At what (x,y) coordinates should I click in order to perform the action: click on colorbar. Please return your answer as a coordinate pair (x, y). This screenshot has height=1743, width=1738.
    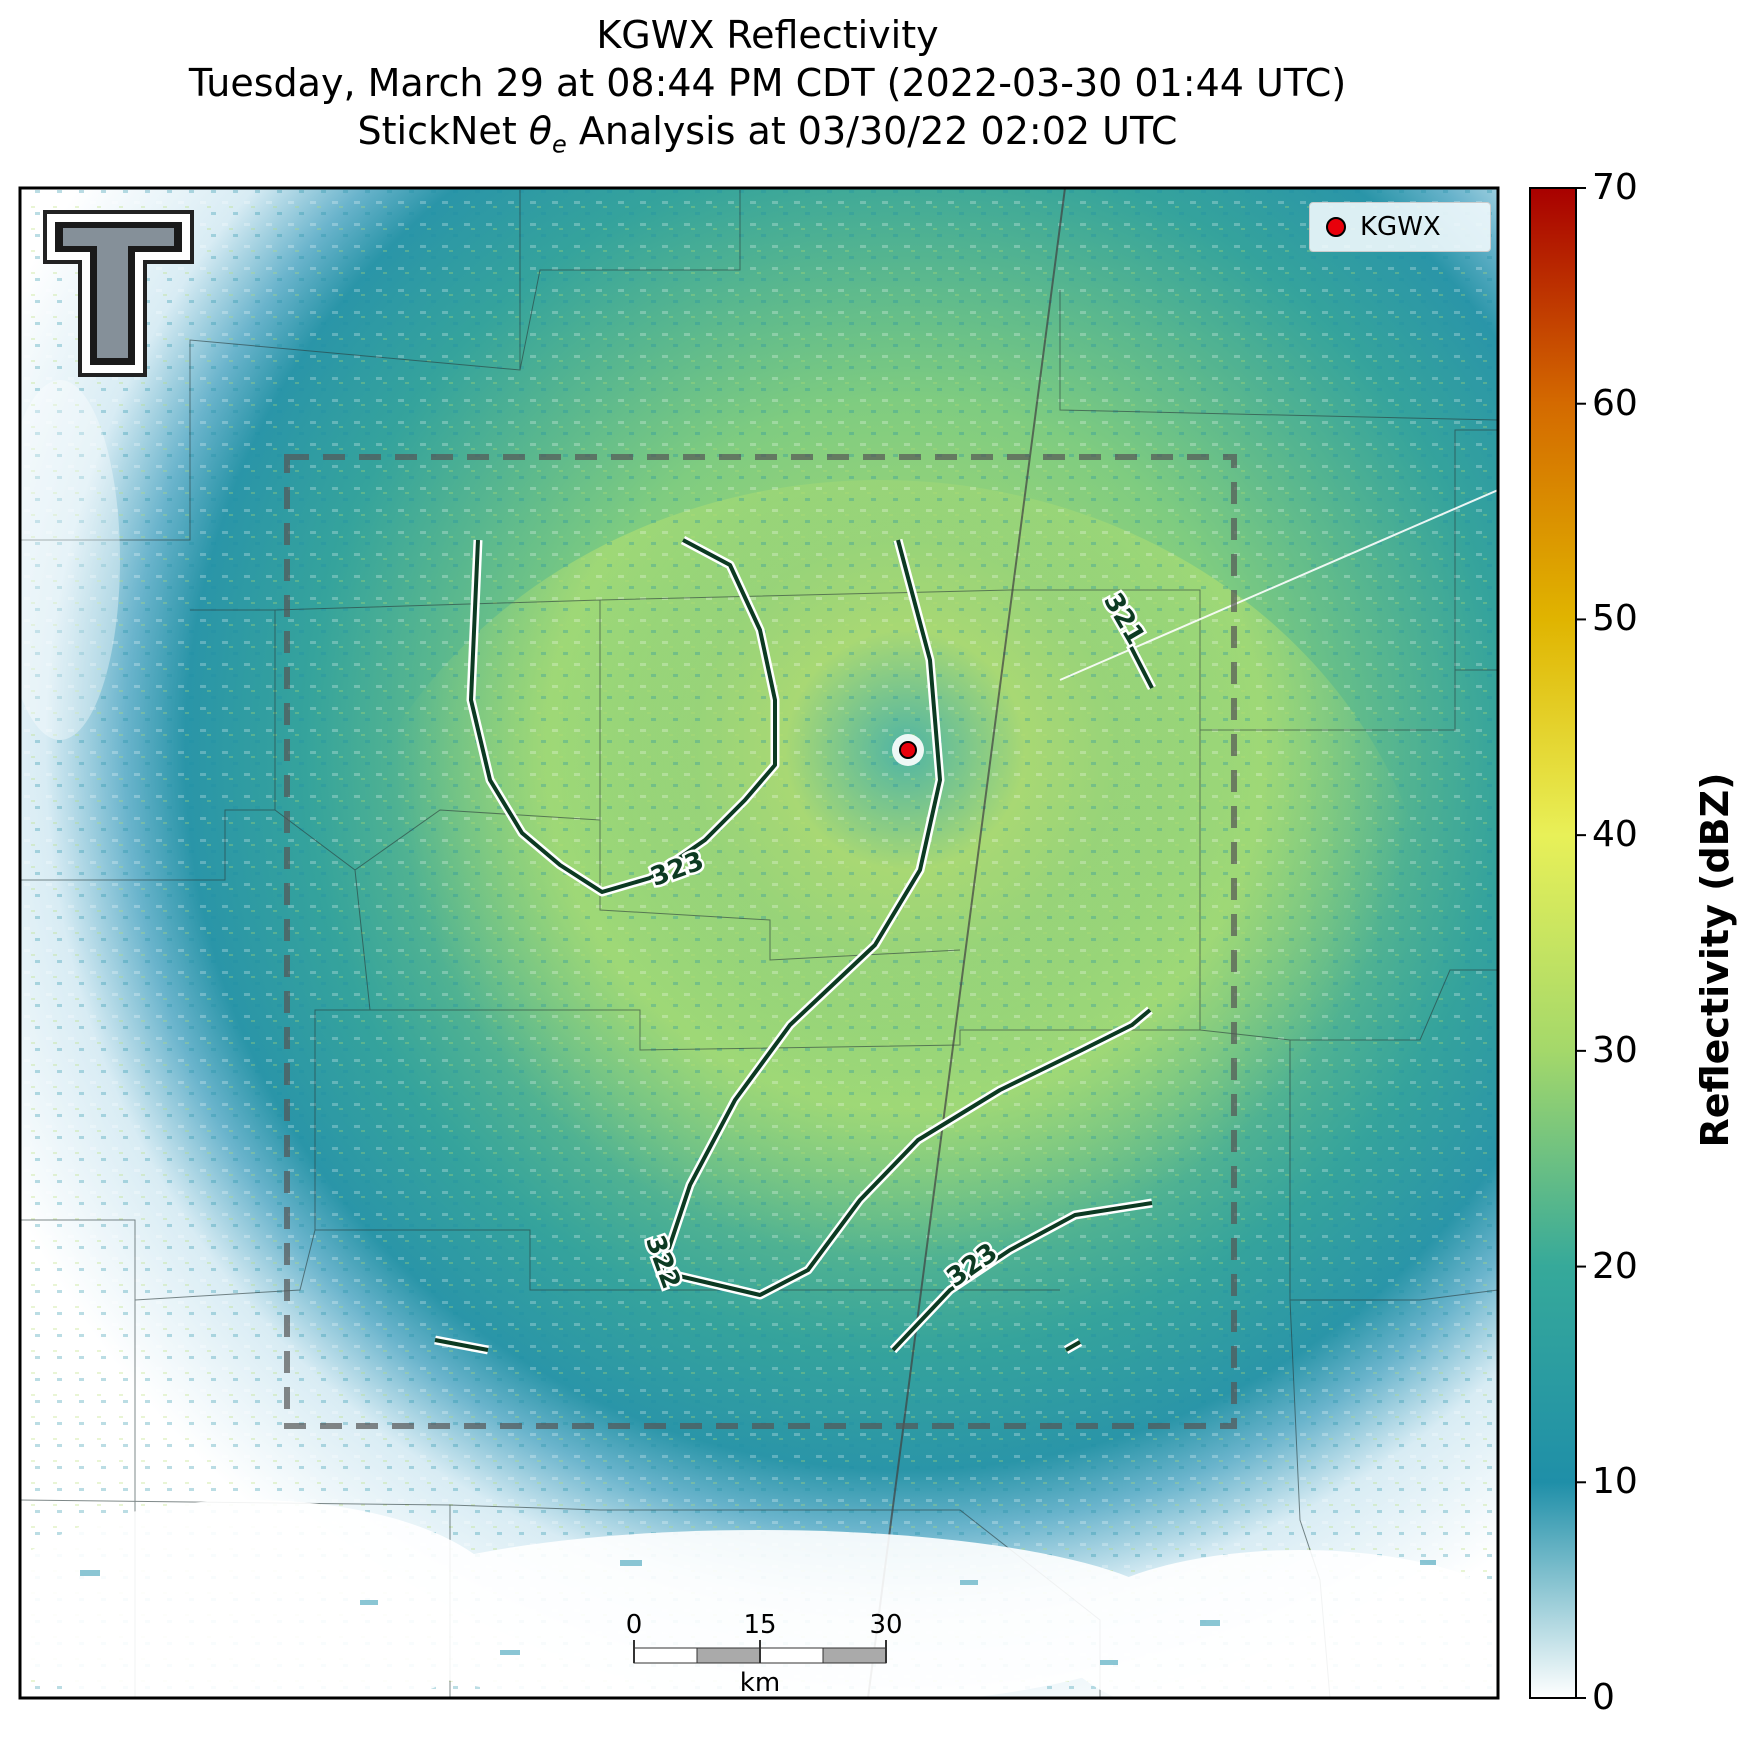
    Looking at the image, I should click on (1557, 943).